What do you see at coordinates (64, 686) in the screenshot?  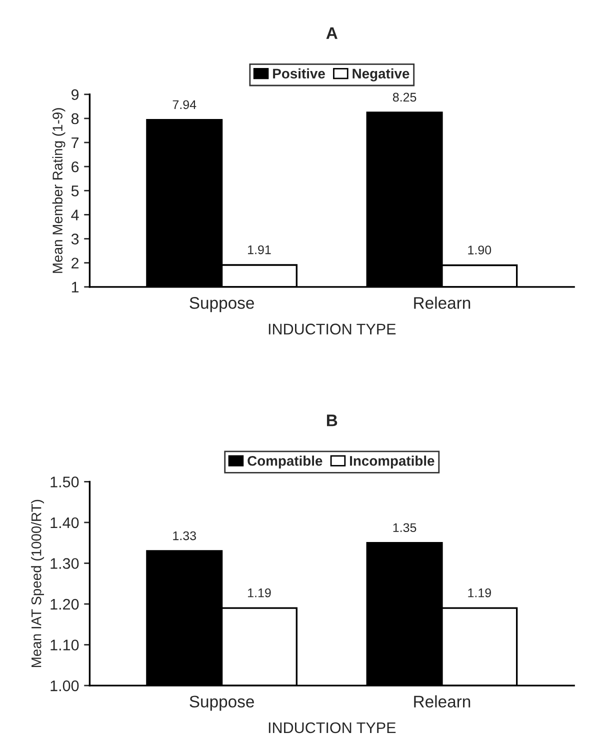 I see `y-tick-label: 1.00` at bounding box center [64, 686].